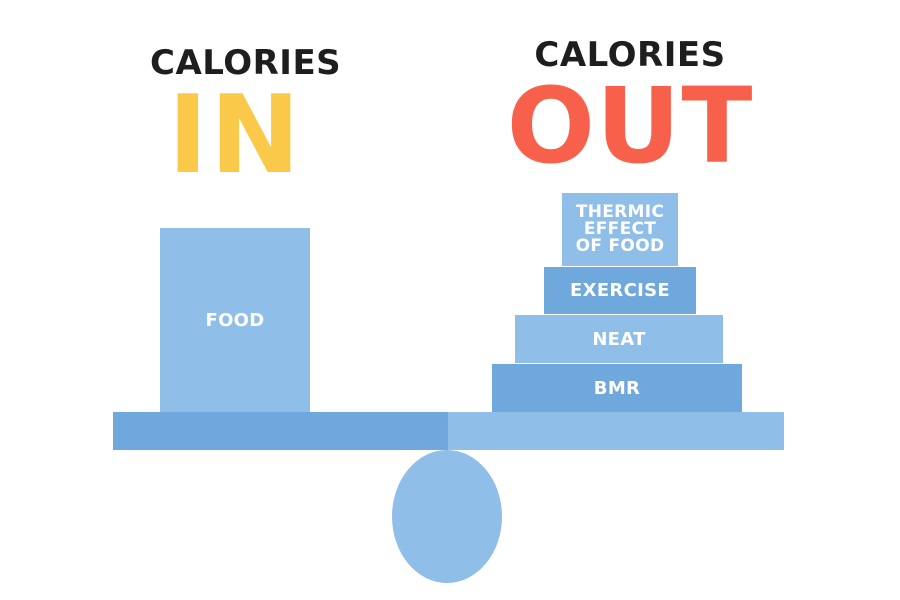  I want to click on thermic-effect-label: THERMIC EFFECT OF FOOD, so click(620, 229).